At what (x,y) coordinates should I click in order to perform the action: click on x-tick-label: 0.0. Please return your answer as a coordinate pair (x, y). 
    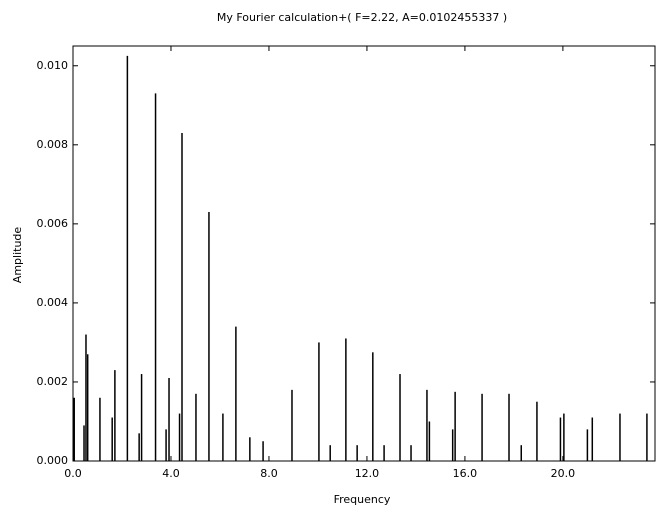
    Looking at the image, I should click on (73, 473).